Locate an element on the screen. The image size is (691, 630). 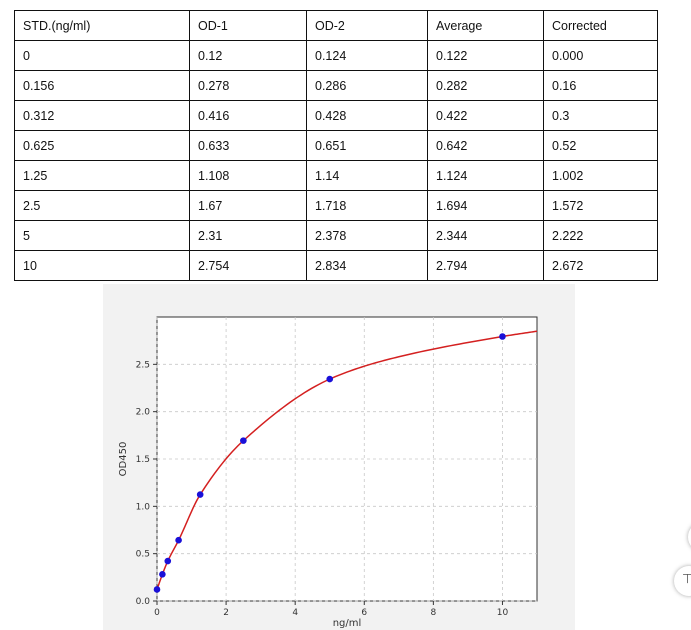
header-std: STD.(ng/ml) is located at coordinates (102, 25).